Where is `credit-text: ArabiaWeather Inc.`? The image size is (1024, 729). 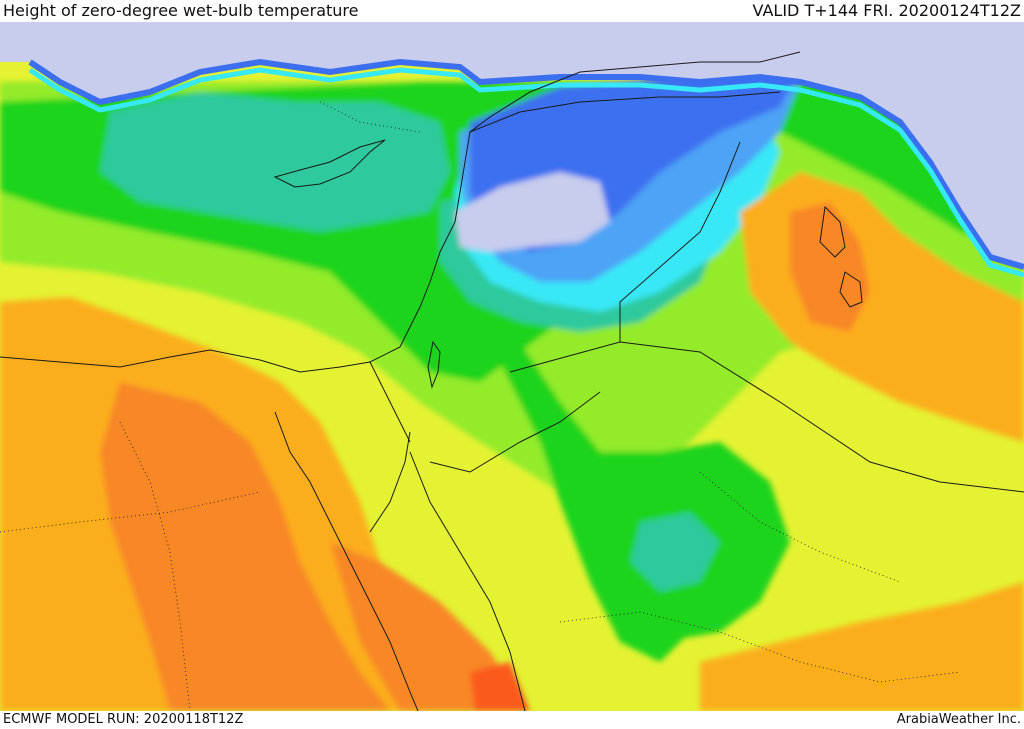 credit-text: ArabiaWeather Inc. is located at coordinates (958, 719).